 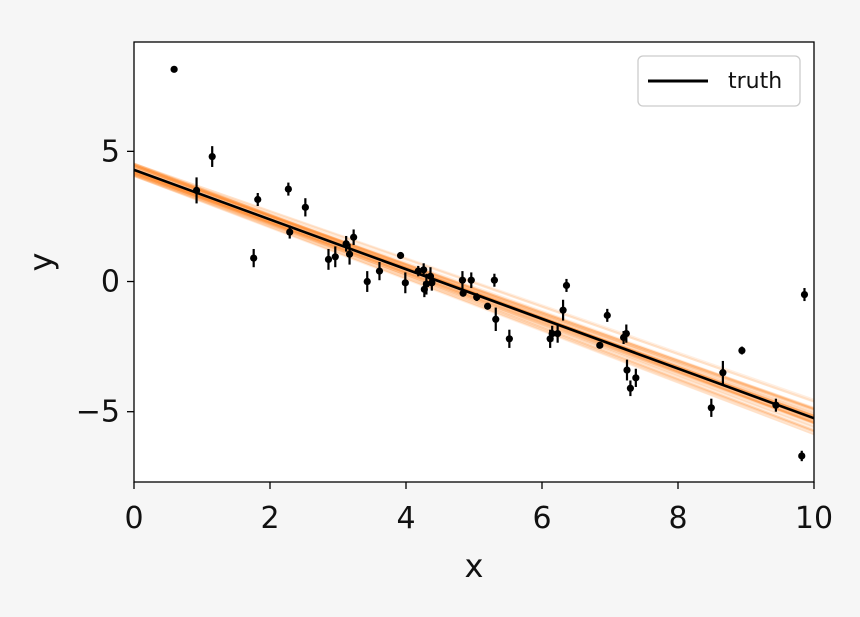 What do you see at coordinates (474, 566) in the screenshot?
I see `x-axis-label: x` at bounding box center [474, 566].